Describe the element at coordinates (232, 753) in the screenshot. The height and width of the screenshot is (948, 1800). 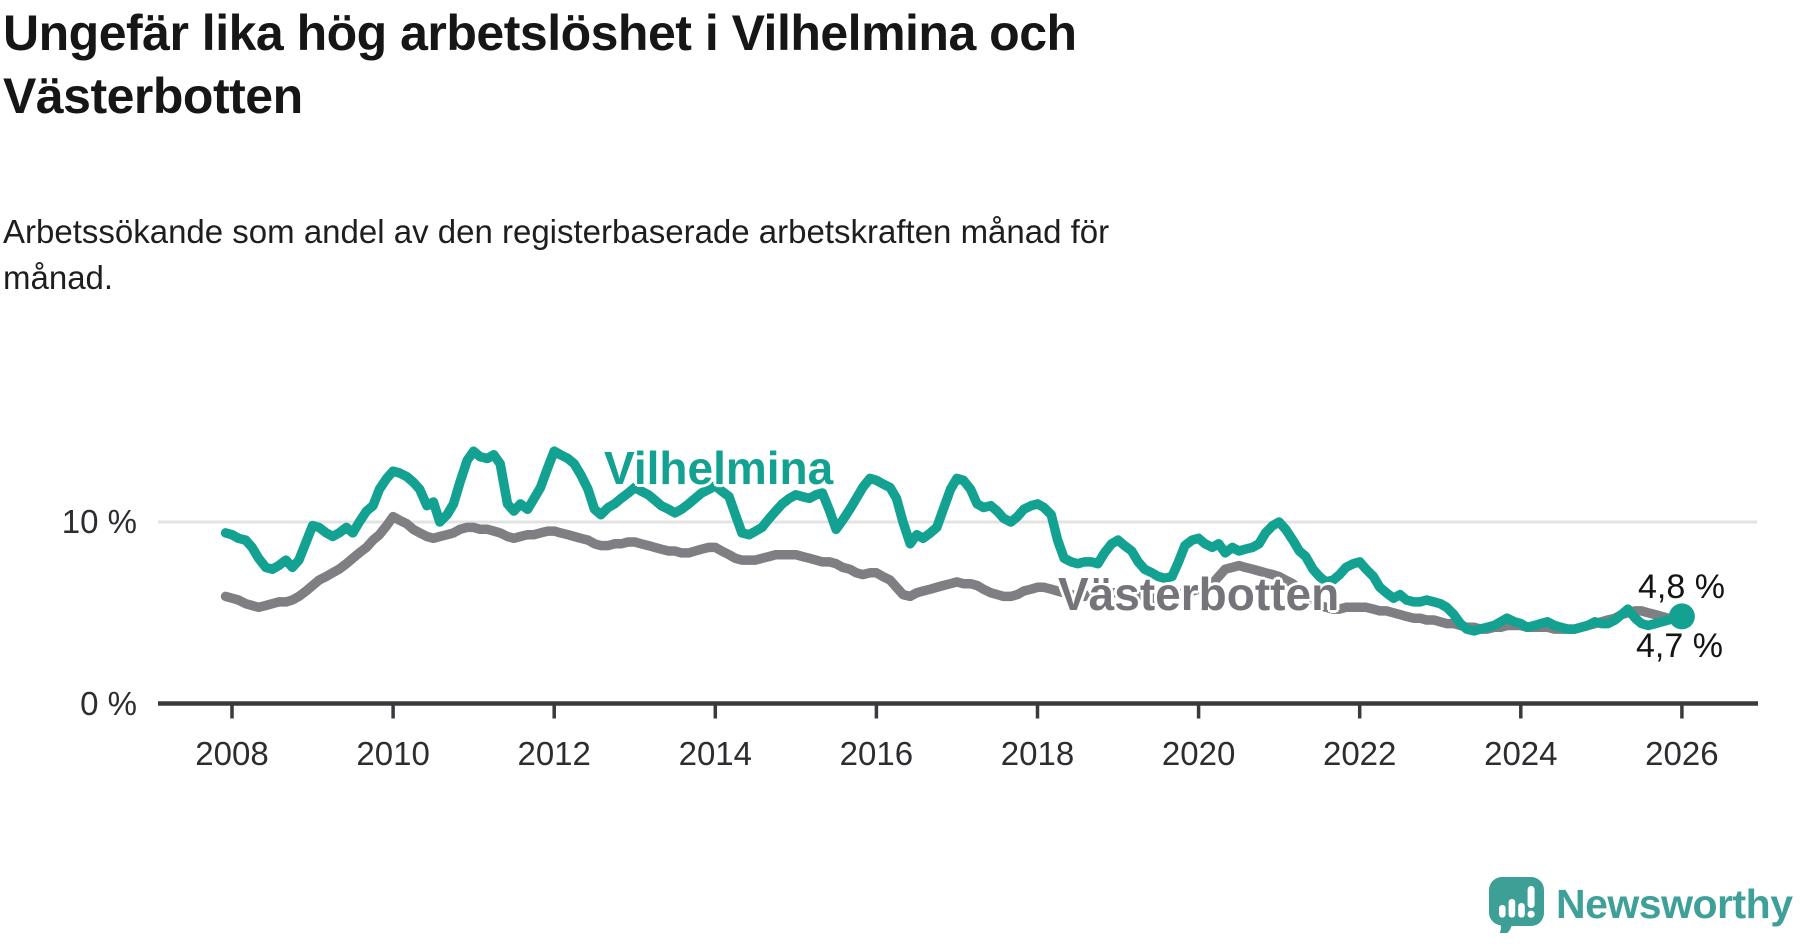
I see `x-tick-label-2008: 2008` at that location.